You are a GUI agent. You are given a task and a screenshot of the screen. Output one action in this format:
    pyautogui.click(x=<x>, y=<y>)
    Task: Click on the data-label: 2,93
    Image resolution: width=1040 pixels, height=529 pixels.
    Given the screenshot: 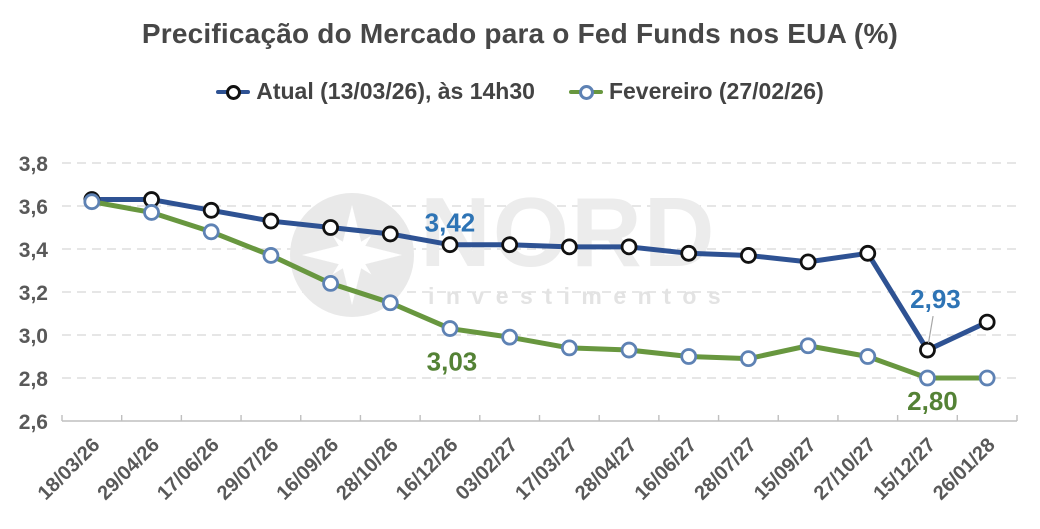 What is the action you would take?
    pyautogui.click(x=935, y=299)
    